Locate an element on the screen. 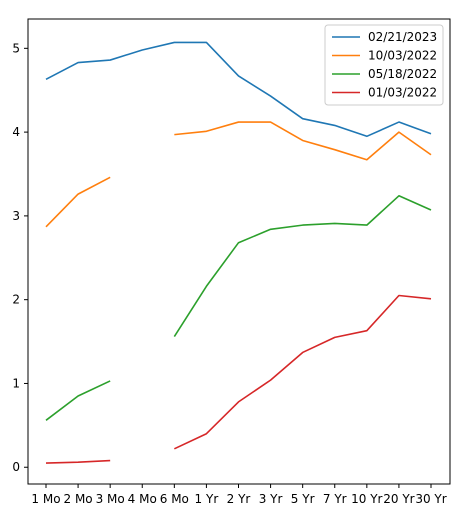 The width and height of the screenshot is (474, 528). legend: 02/21/2023 10/03/2022 05/18/2022 01/03/2022 is located at coordinates (384, 65).